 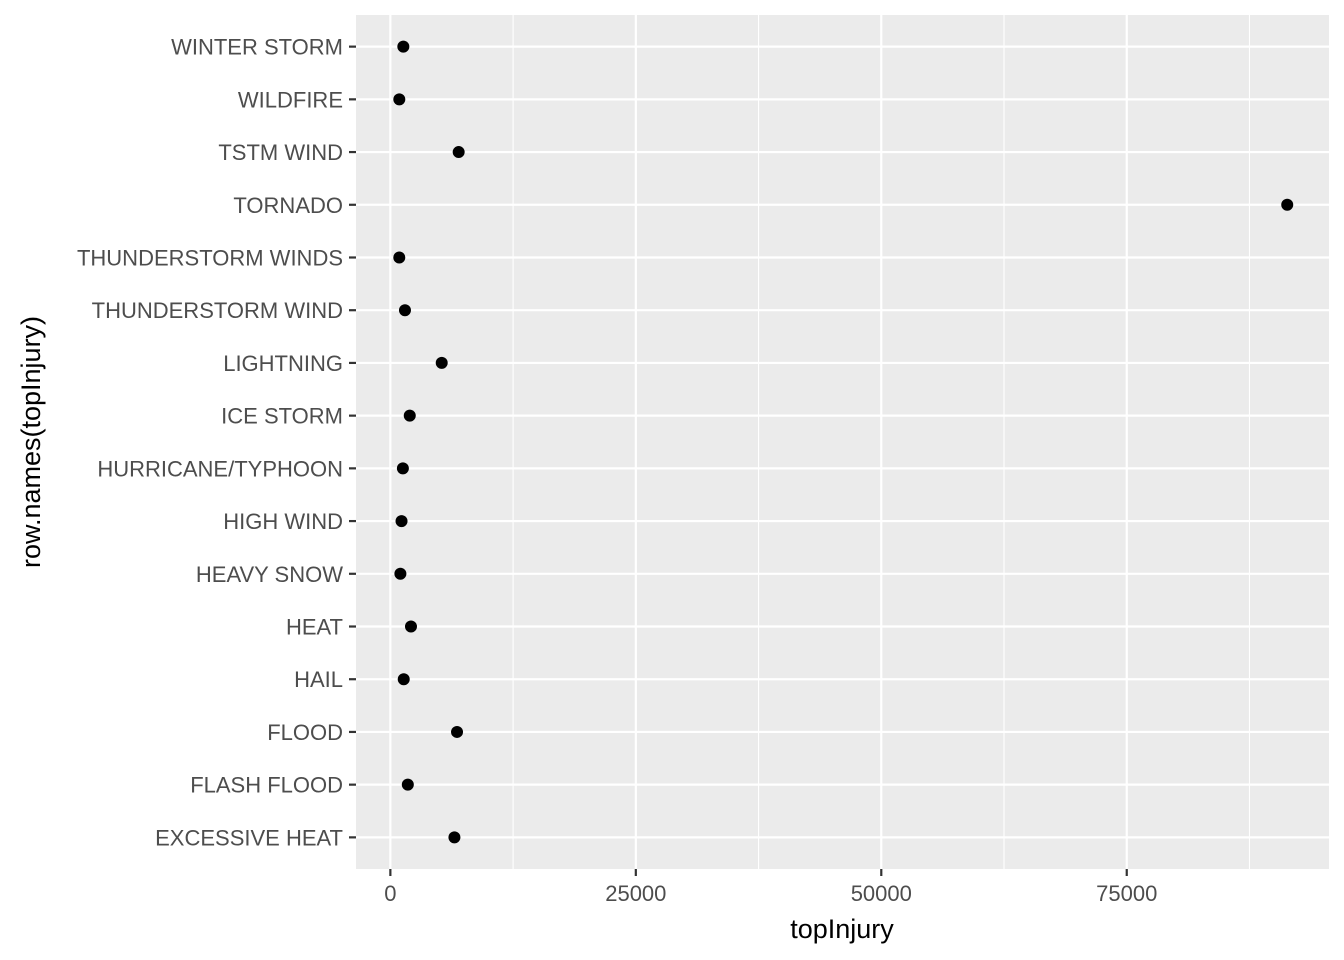 What do you see at coordinates (842, 929) in the screenshot?
I see `x-axis-title: topInjury` at bounding box center [842, 929].